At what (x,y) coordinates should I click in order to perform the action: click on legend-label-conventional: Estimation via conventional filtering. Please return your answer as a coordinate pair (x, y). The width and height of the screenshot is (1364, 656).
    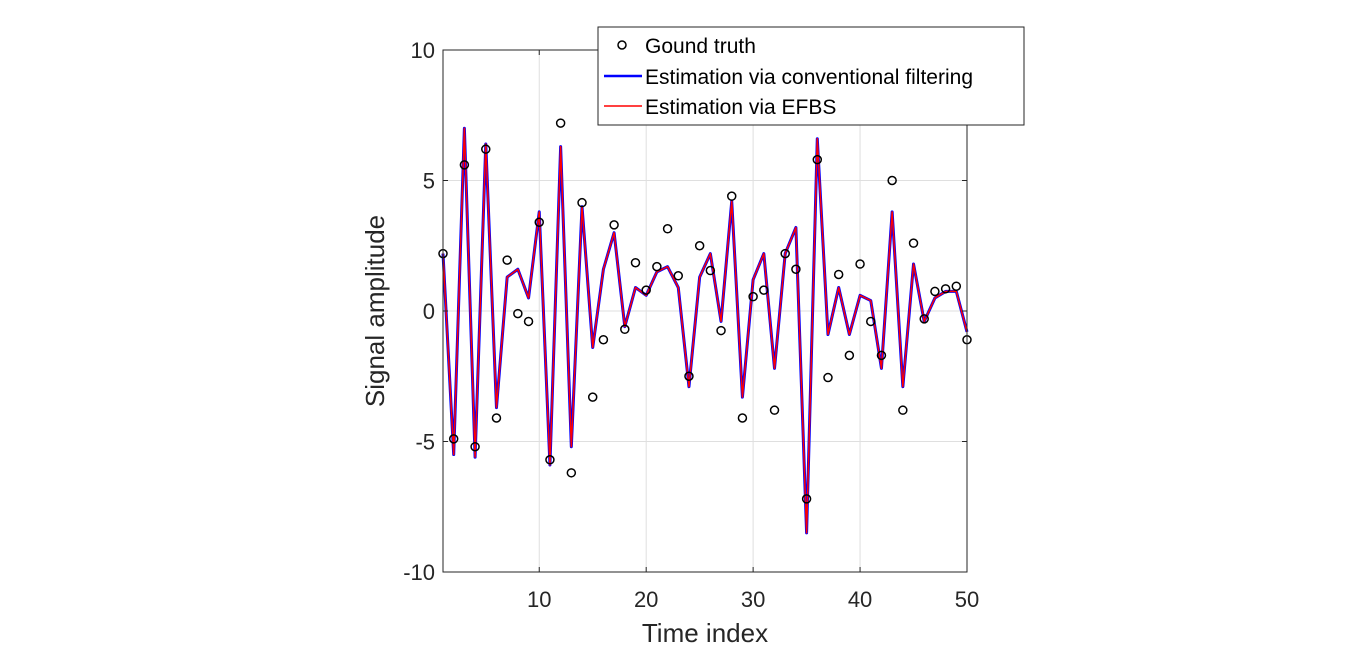
    Looking at the image, I should click on (809, 77).